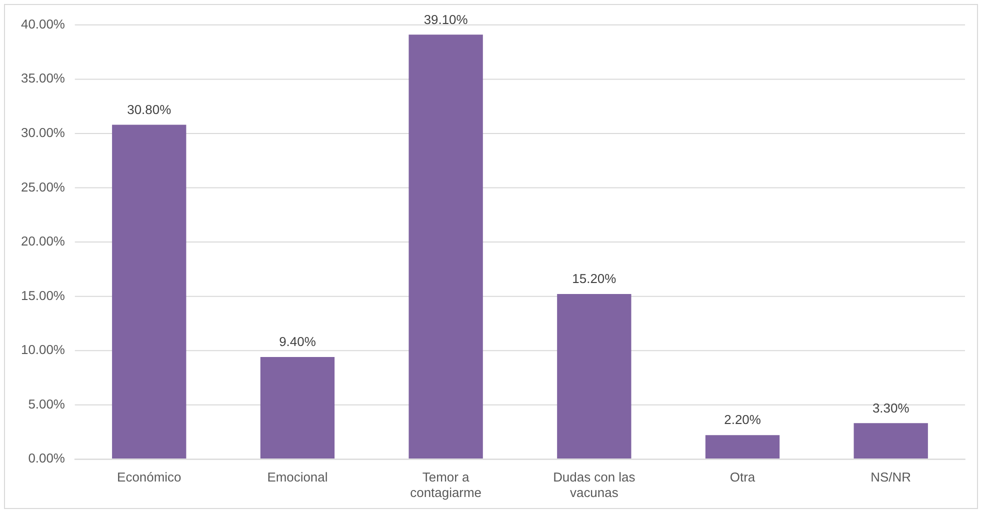 The image size is (984, 515). What do you see at coordinates (43, 132) in the screenshot?
I see `y-tick-label: 30.00%` at bounding box center [43, 132].